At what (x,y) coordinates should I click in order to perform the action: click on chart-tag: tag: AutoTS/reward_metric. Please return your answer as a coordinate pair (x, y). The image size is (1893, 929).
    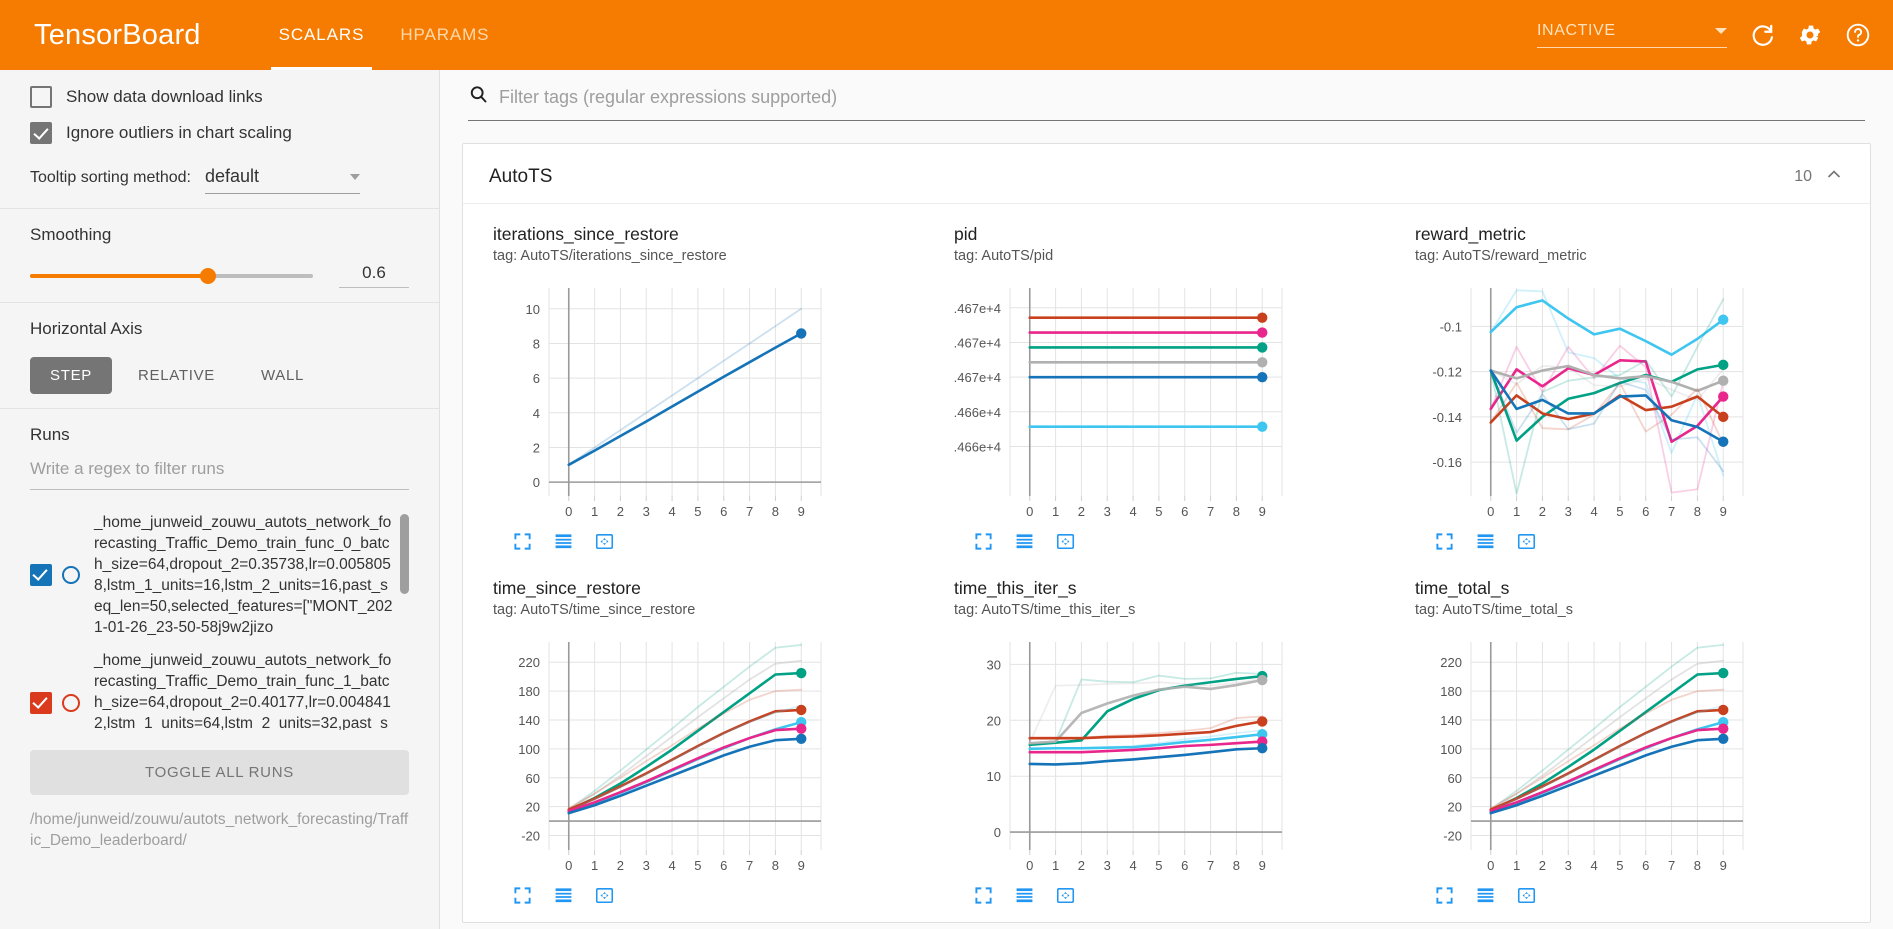
    Looking at the image, I should click on (1501, 256).